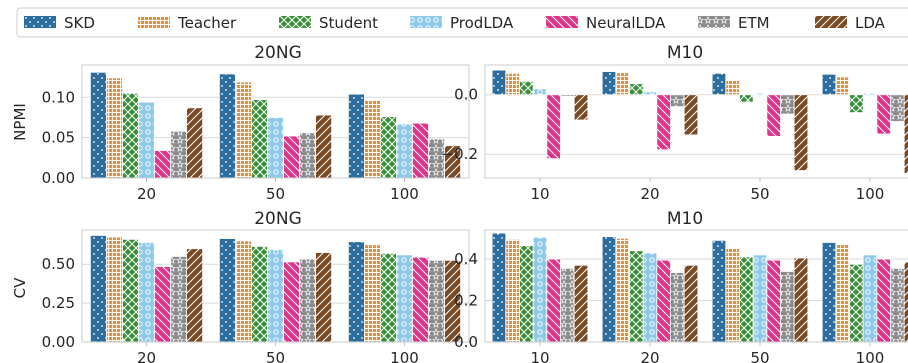 The height and width of the screenshot is (363, 908). I want to click on legend-item-lda: LDA, so click(850, 23).